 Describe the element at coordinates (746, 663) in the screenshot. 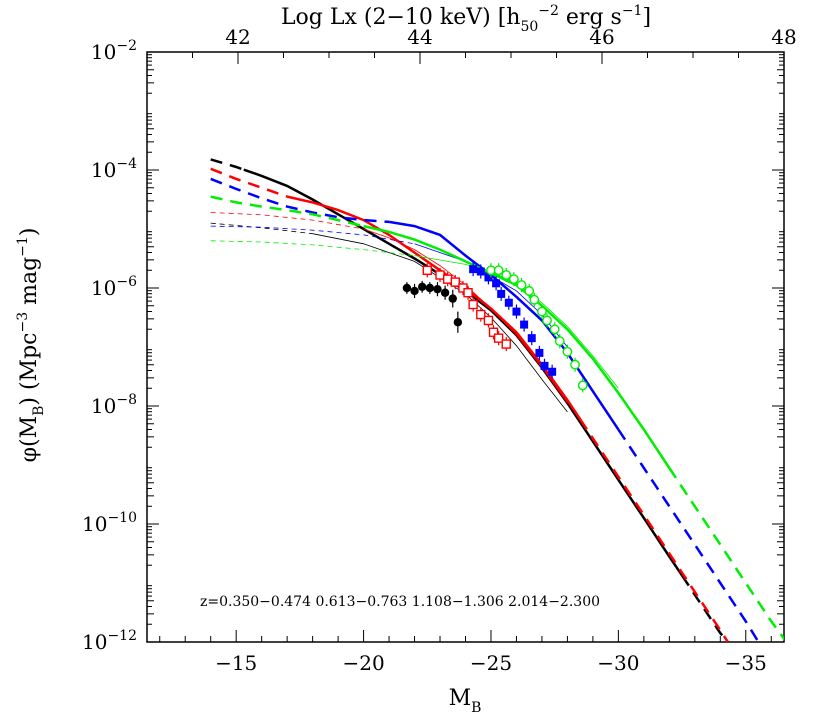

I see `x-tick-label: −35` at that location.